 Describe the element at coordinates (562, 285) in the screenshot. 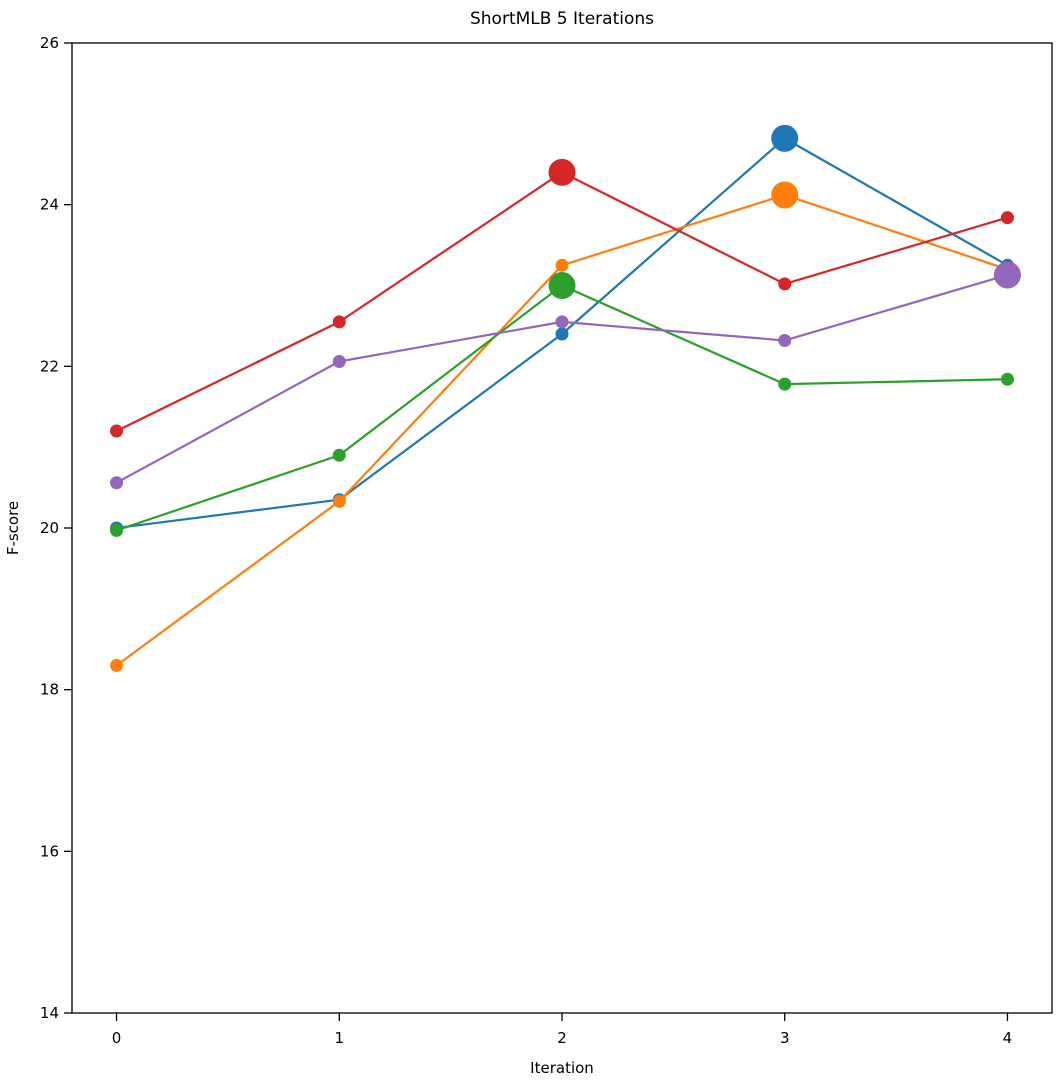

I see `series-green-max-marker` at that location.